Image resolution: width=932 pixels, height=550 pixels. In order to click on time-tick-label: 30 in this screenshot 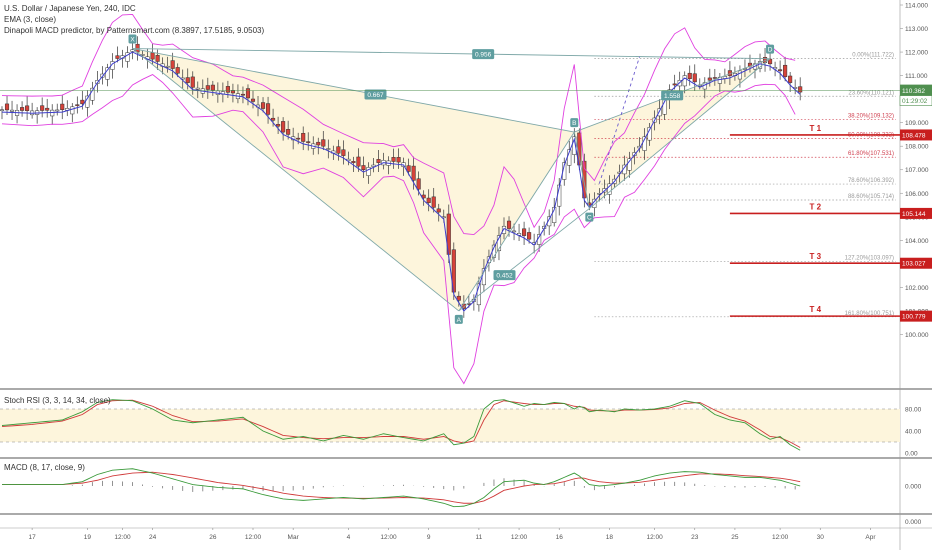, I will do `click(821, 537)`.